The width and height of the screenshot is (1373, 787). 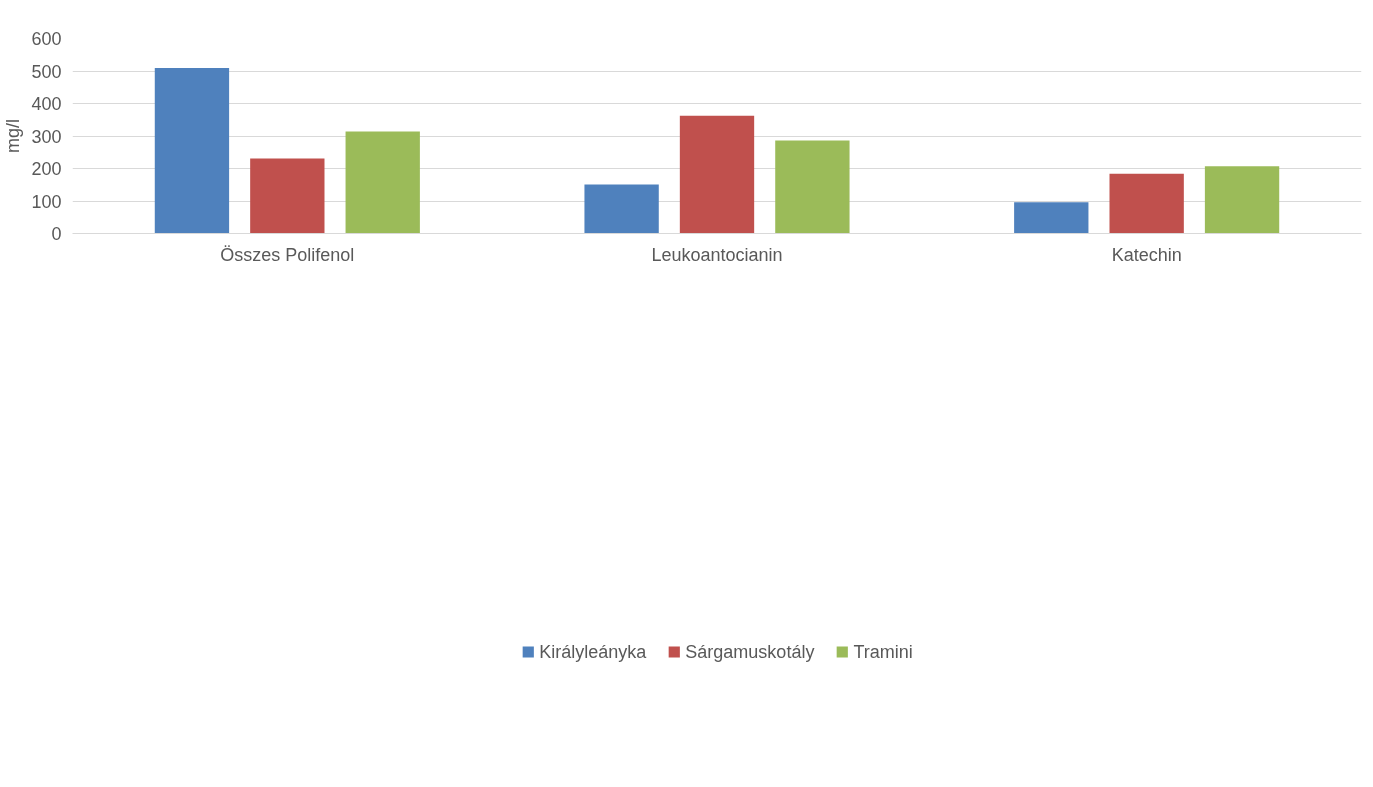 What do you see at coordinates (750, 652) in the screenshot?
I see `legend-label: Sárgamuskotály` at bounding box center [750, 652].